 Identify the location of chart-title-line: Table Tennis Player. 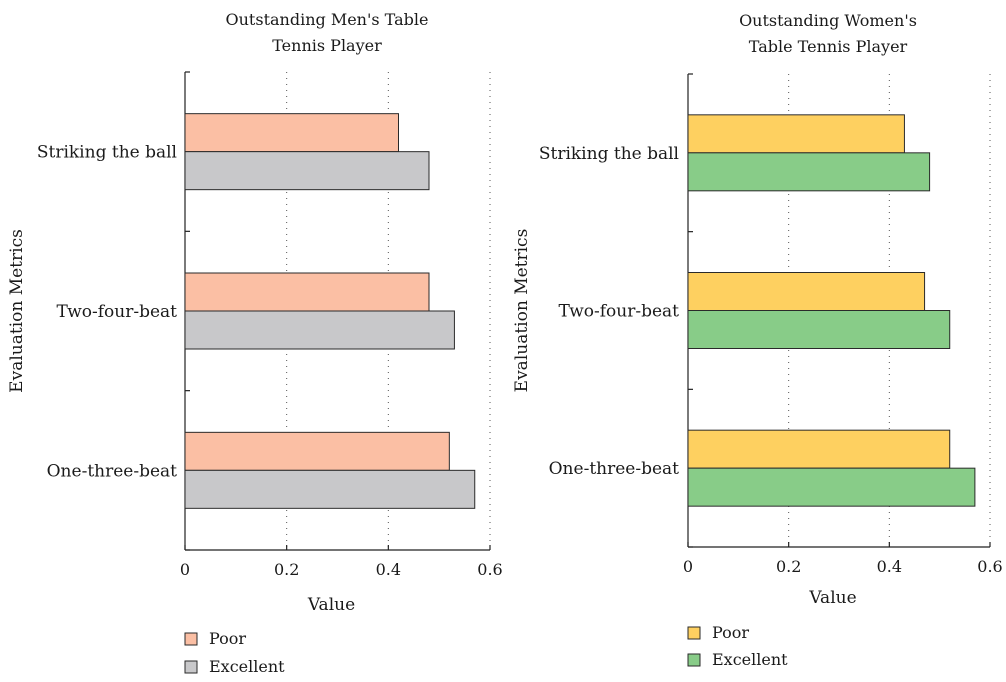
(828, 46).